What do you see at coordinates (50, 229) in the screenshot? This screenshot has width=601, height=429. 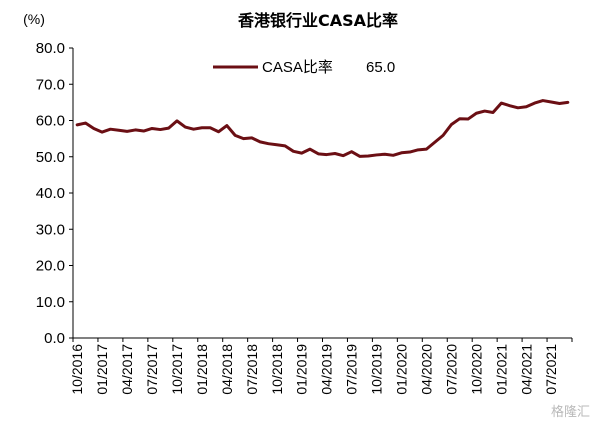 I see `y-tick-label: 30.0` at bounding box center [50, 229].